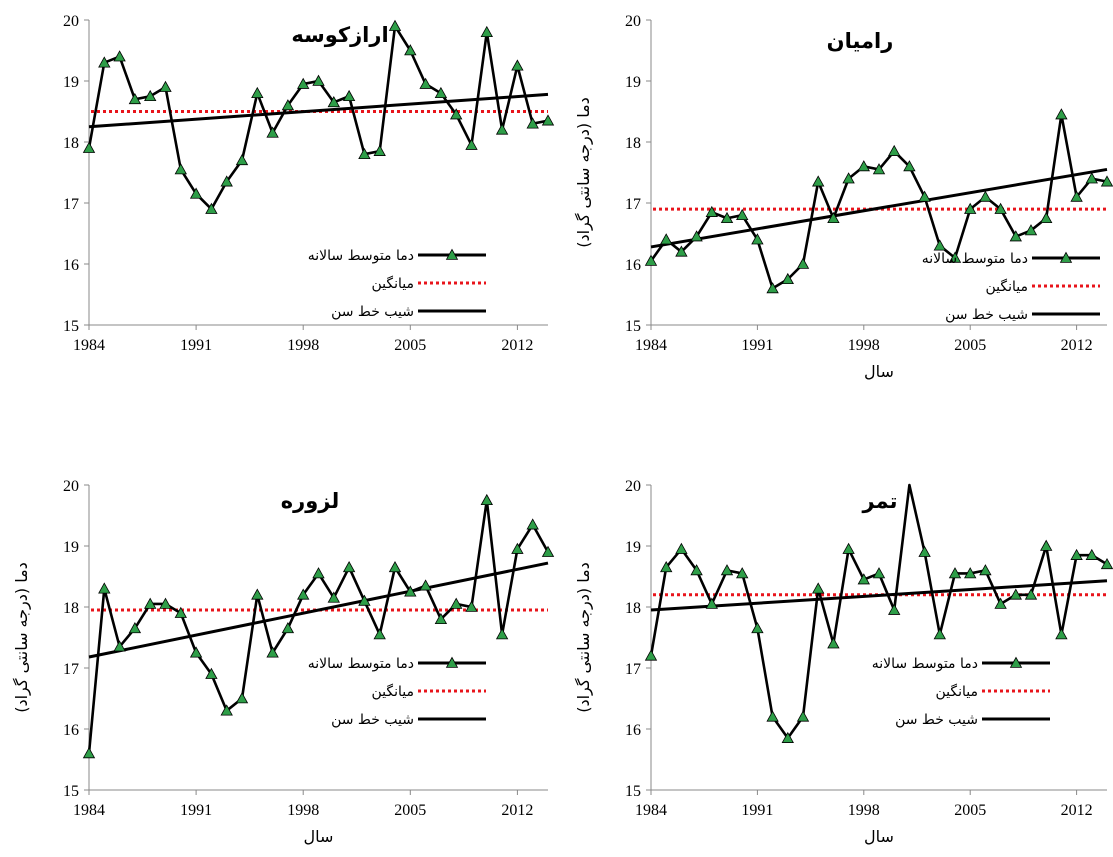  Describe the element at coordinates (860, 41) in the screenshot. I see `chart-title: رامیان` at that location.